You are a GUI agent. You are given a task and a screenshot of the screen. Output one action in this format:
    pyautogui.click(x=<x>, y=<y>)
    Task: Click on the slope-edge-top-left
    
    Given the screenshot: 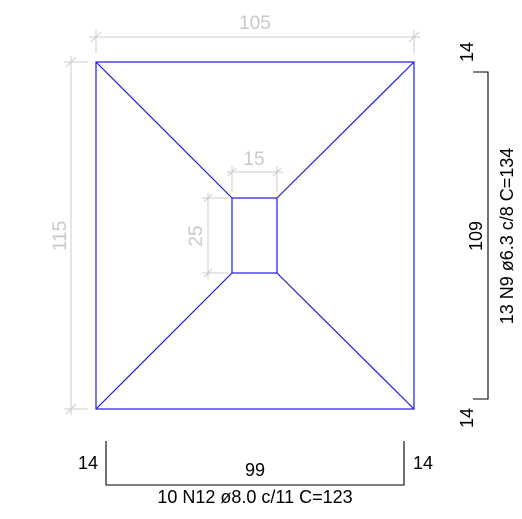 What is the action you would take?
    pyautogui.click(x=164, y=130)
    